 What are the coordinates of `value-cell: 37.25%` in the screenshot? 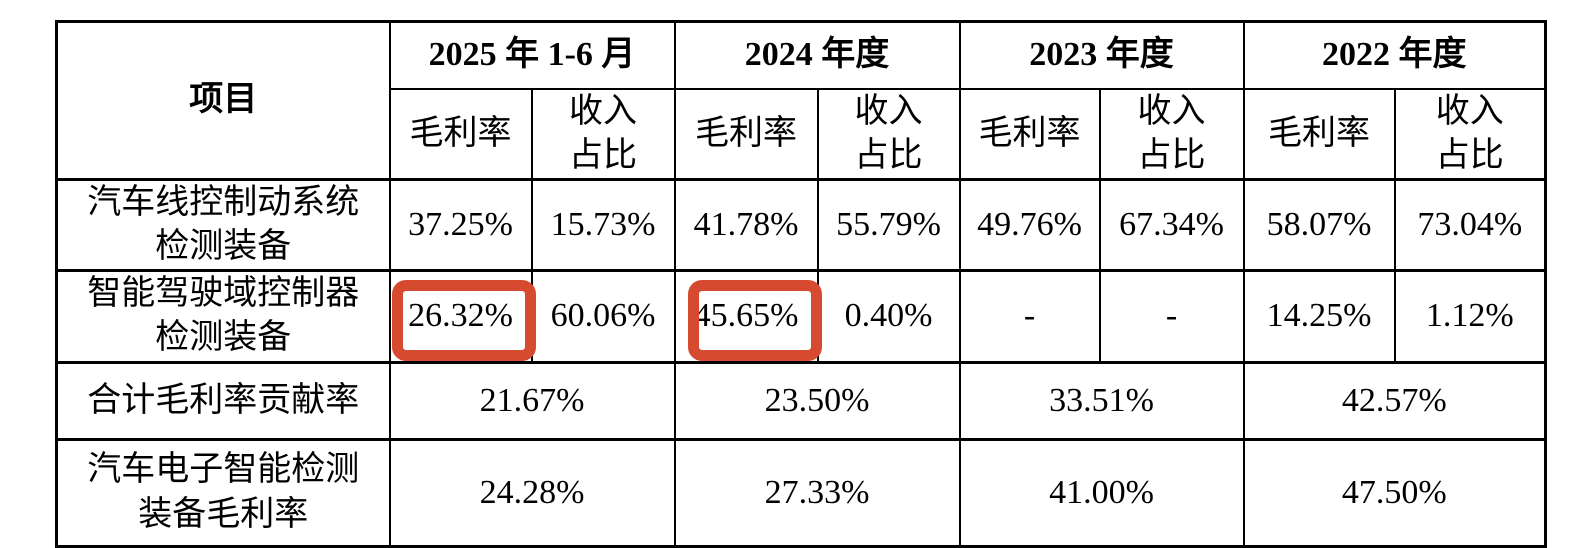 It's located at (460, 225).